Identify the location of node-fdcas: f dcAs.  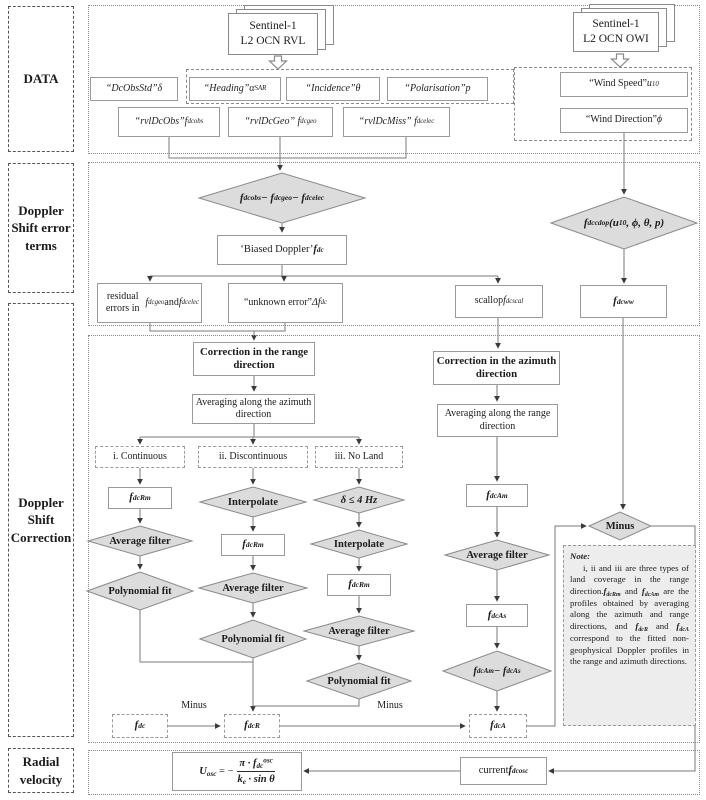
(497, 615).